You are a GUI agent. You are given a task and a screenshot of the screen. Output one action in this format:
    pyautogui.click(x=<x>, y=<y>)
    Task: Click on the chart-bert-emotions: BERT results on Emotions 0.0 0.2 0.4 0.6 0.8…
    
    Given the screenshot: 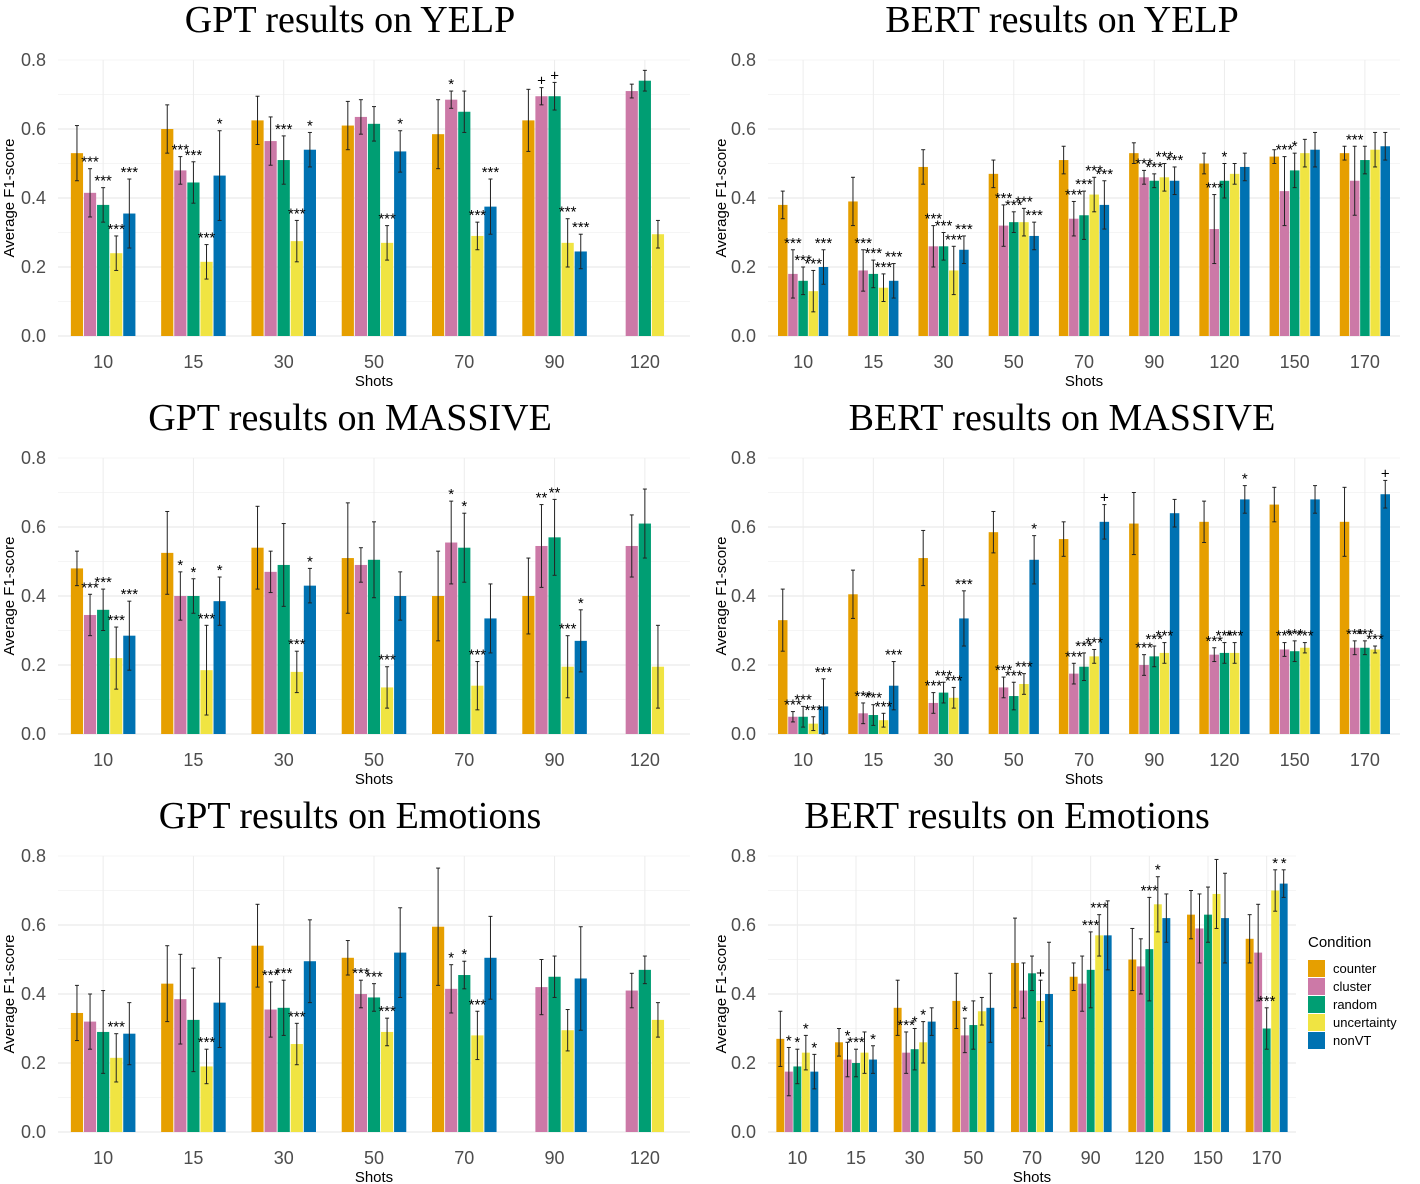 What is the action you would take?
    pyautogui.click(x=1007, y=990)
    